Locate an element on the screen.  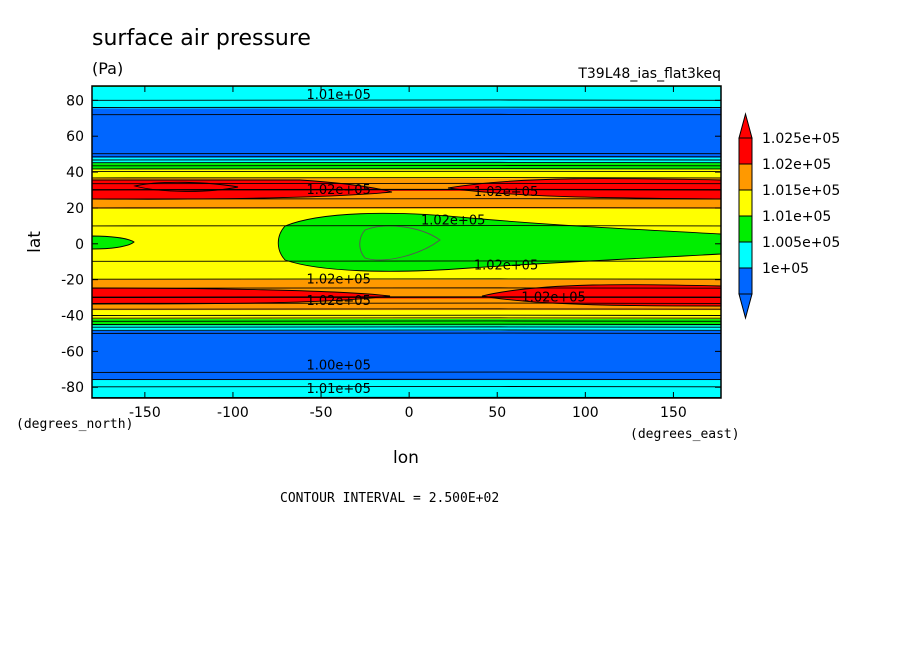
contour-interval-note: CONTOUR INTERVAL = 2.500E+02 is located at coordinates (389, 498).